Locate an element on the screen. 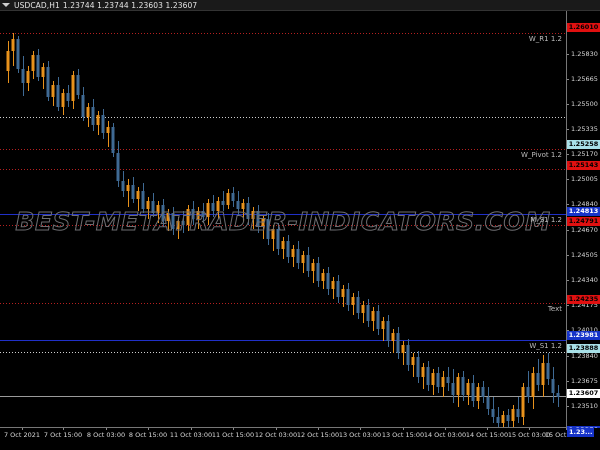 The image size is (600, 450). time-tick-label: 14 Oct 03:00 is located at coordinates (445, 435).